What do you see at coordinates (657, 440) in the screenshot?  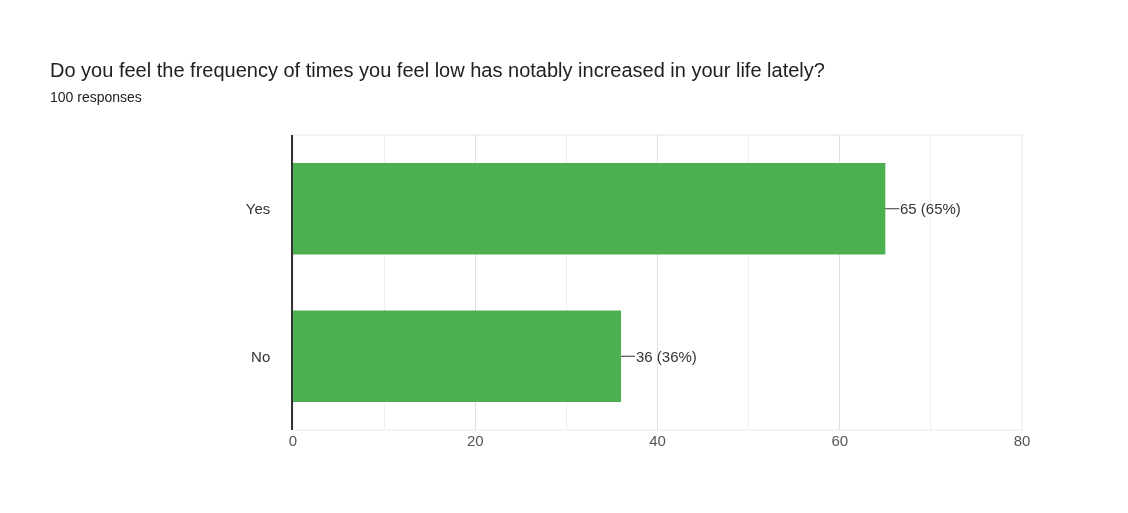 I see `x-tick-label: 40` at bounding box center [657, 440].